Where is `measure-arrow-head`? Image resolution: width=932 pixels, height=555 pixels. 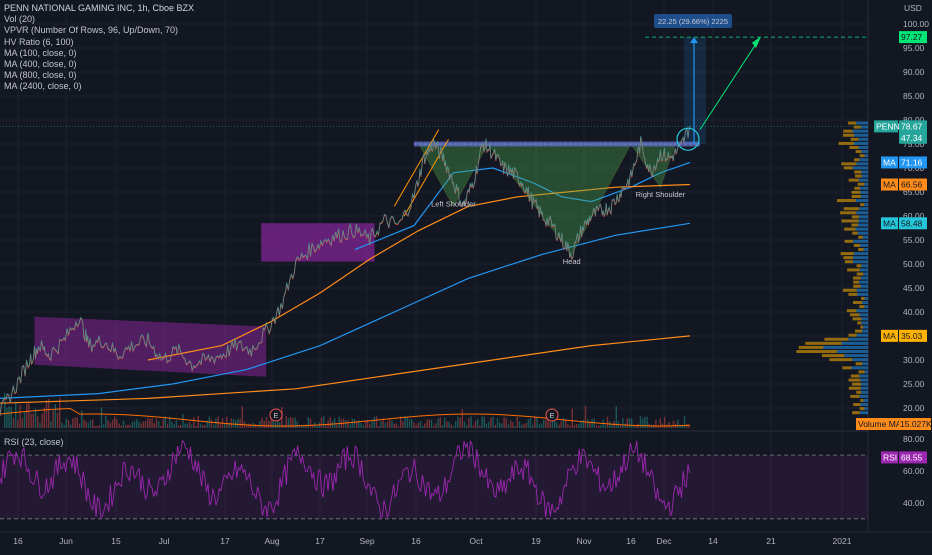 measure-arrow-head is located at coordinates (694, 40).